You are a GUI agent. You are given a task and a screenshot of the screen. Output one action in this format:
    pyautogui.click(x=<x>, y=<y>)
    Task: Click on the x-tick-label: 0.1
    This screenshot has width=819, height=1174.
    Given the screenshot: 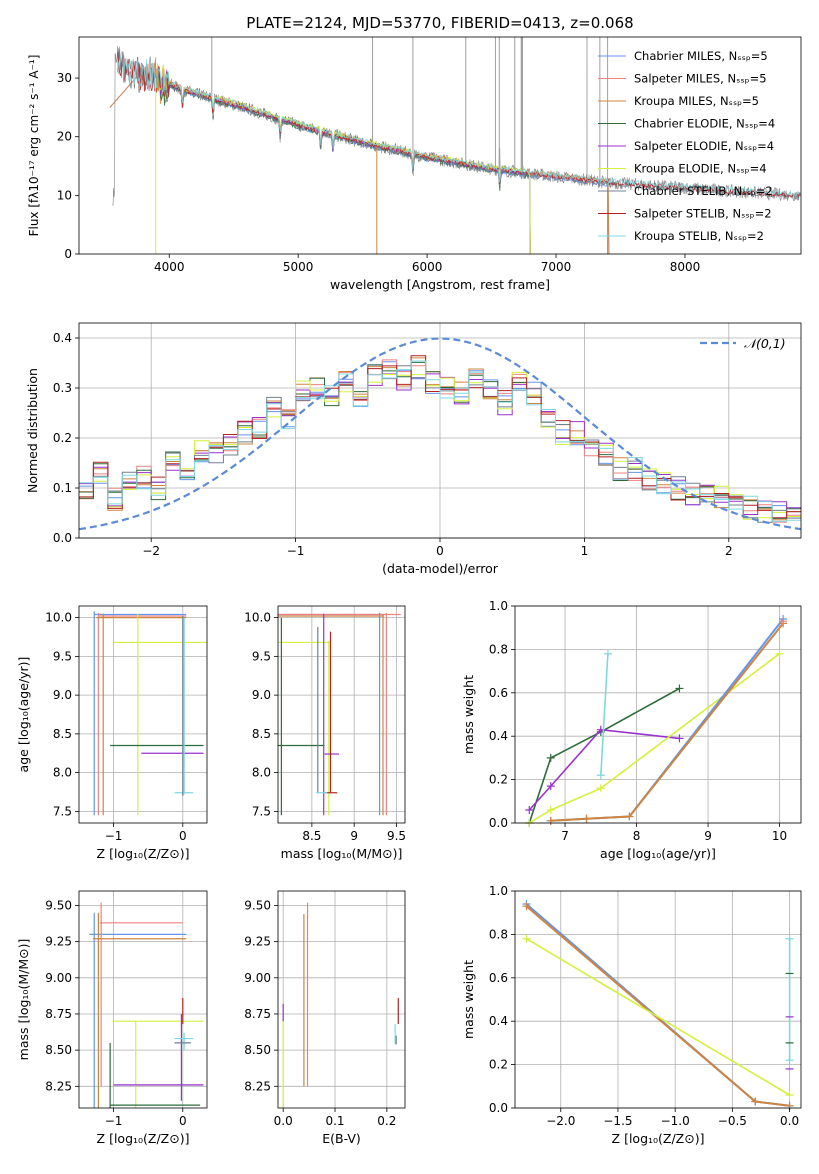 What is the action you would take?
    pyautogui.click(x=334, y=1121)
    